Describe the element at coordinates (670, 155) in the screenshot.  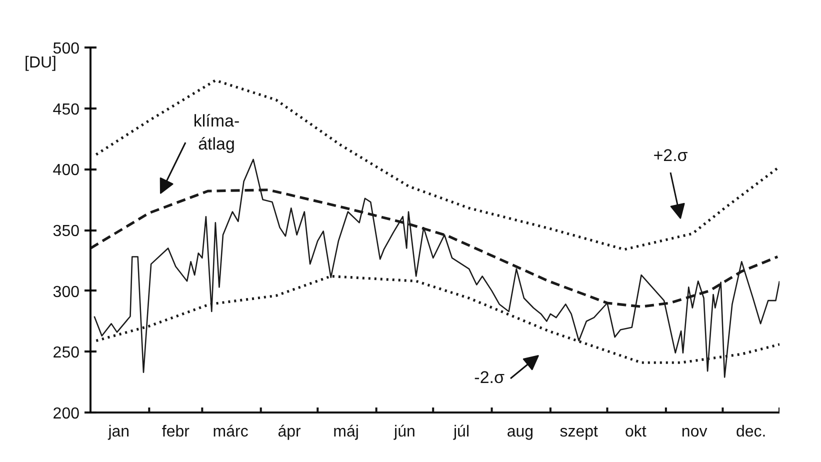
I see `annotation: +2.σ` at that location.